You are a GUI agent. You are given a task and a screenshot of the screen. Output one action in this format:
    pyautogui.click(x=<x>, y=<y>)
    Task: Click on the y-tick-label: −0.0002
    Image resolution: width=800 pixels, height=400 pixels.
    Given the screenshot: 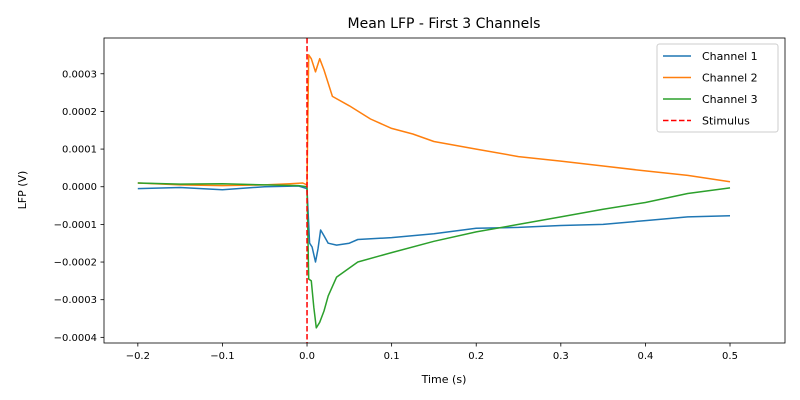 What is the action you would take?
    pyautogui.click(x=75, y=263)
    